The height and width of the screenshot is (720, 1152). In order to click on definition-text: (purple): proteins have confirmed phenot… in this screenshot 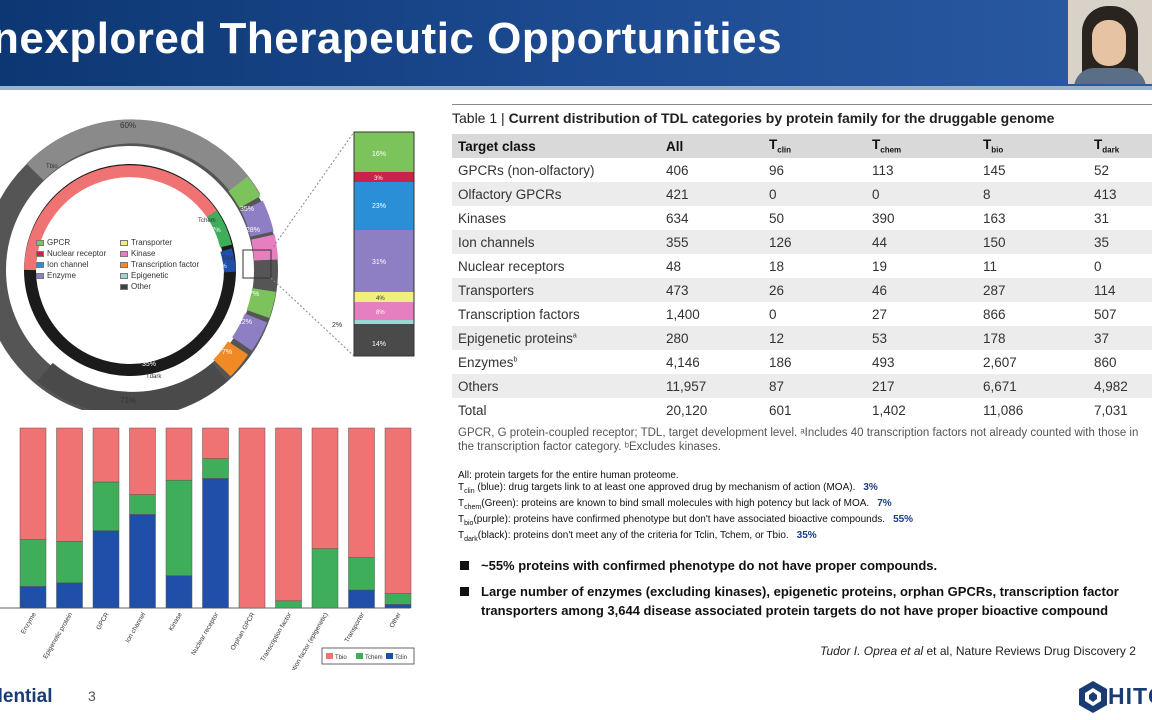, I will do `click(679, 519)`.